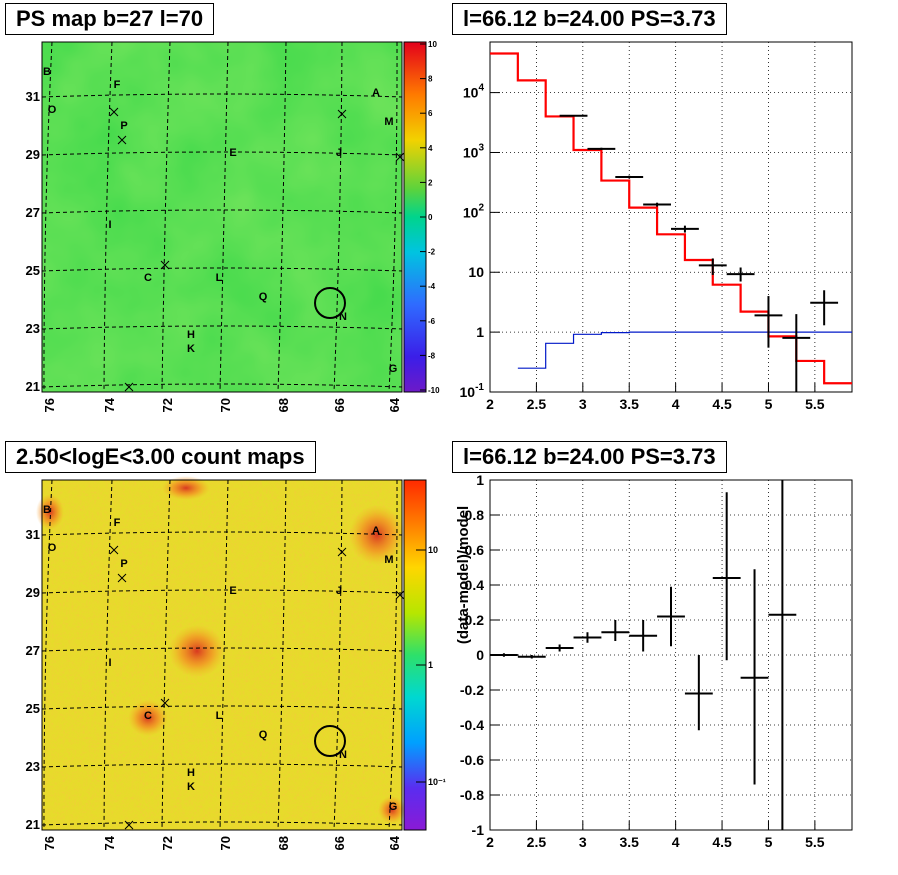 This screenshot has width=898, height=875. Describe the element at coordinates (537, 404) in the screenshot. I see `x-tick-label: 2.5` at that location.